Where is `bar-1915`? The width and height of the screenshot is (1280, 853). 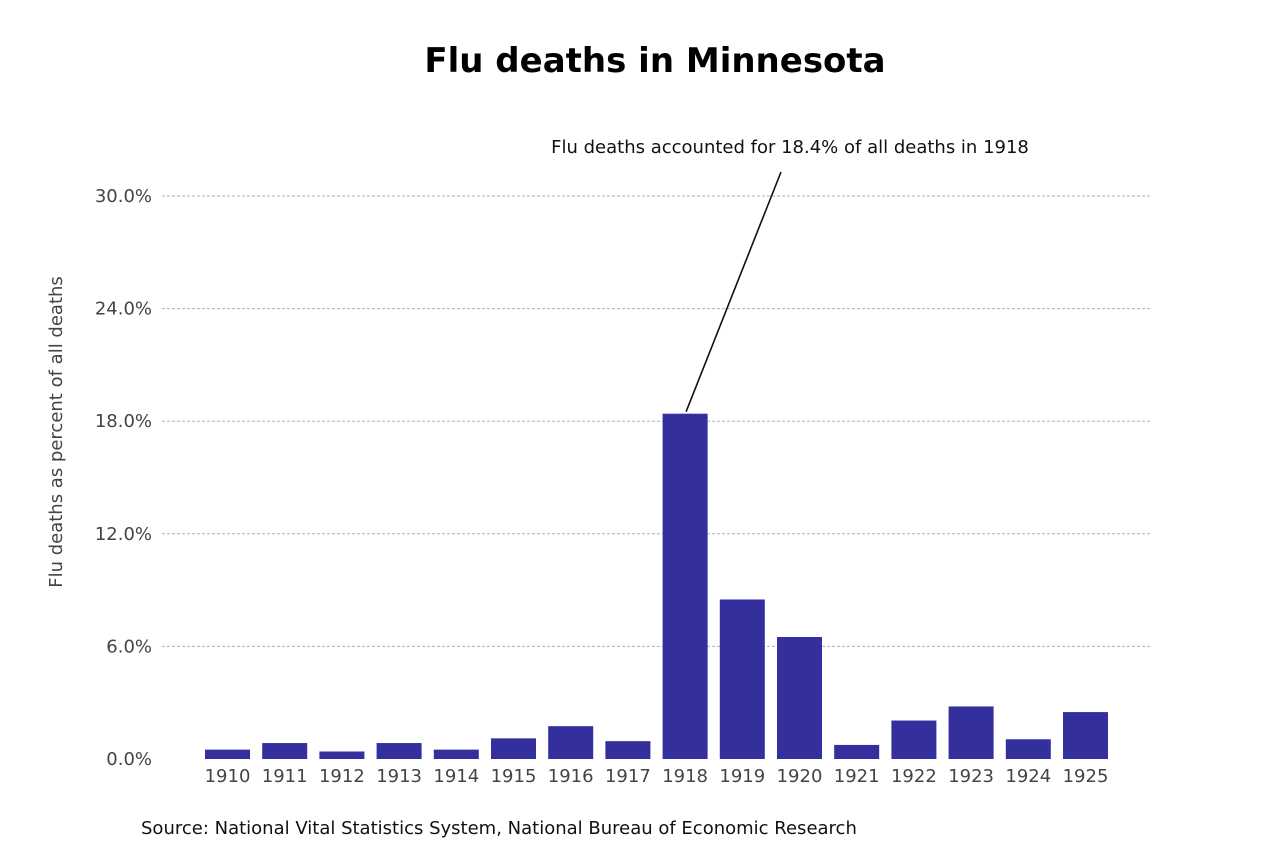 bar-1915 is located at coordinates (513, 748).